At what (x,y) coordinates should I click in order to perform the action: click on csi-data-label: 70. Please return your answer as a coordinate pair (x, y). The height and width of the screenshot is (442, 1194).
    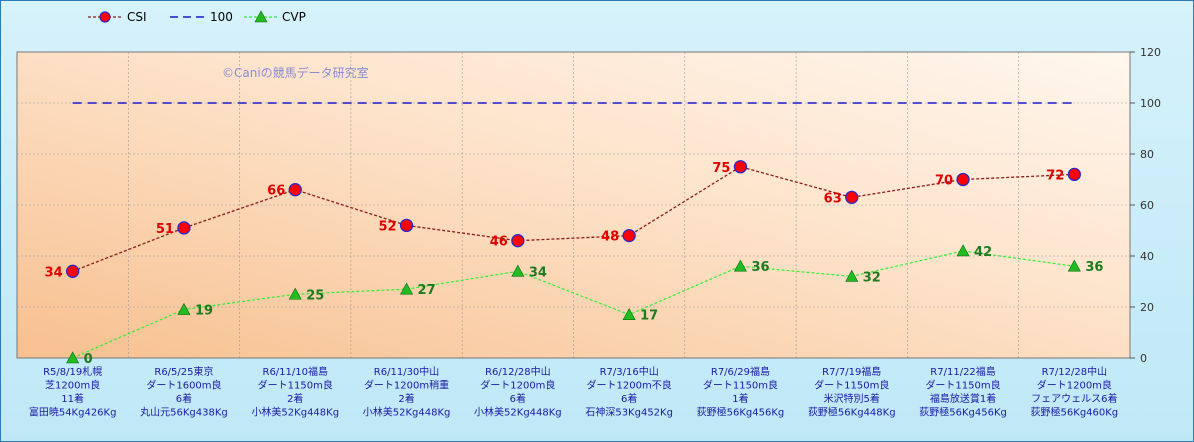
    Looking at the image, I should click on (944, 181).